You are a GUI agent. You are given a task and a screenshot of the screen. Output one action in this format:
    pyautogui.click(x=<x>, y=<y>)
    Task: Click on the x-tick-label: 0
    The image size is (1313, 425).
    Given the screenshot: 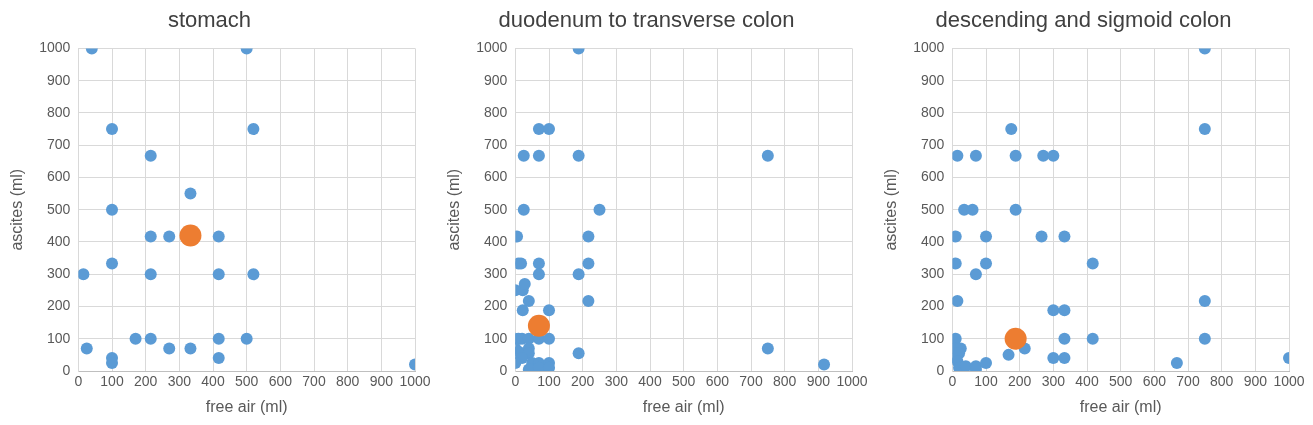 What is the action you would take?
    pyautogui.click(x=78, y=381)
    